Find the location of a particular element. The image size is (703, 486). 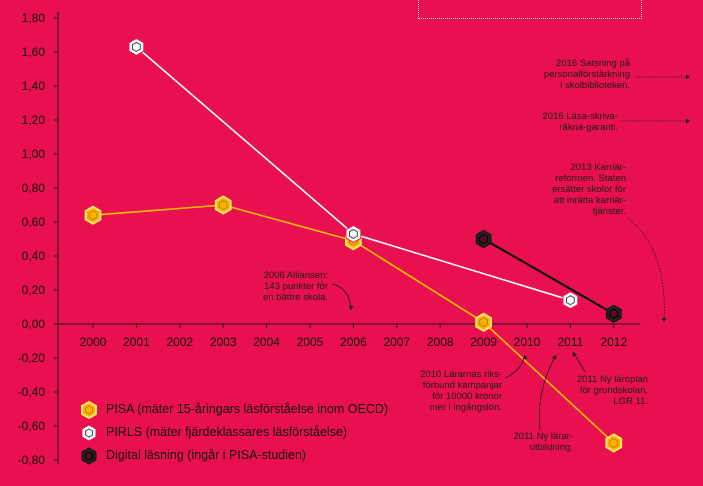

dotted-frame is located at coordinates (530, 9).